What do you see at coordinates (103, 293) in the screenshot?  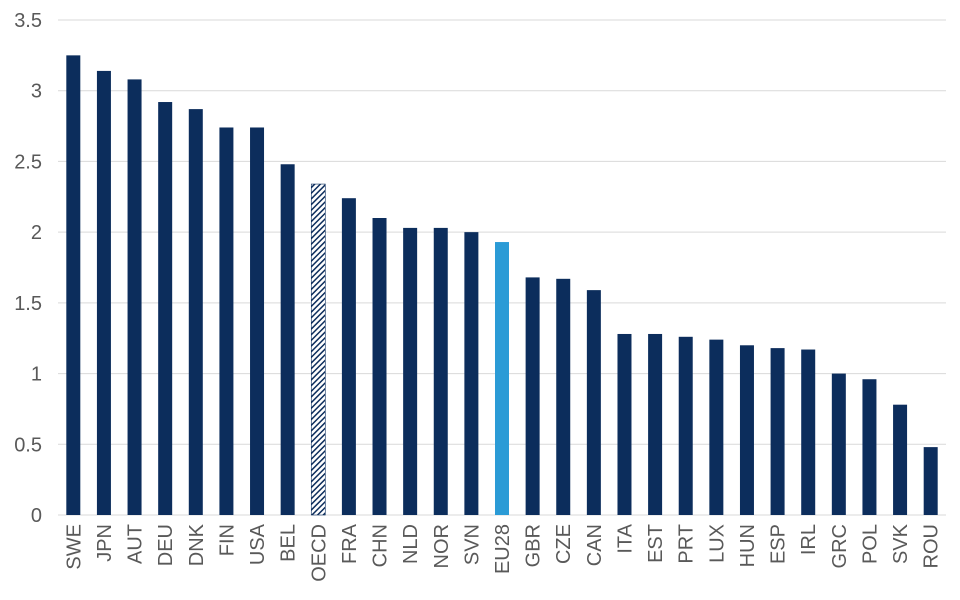 I see `bar-jpn` at bounding box center [103, 293].